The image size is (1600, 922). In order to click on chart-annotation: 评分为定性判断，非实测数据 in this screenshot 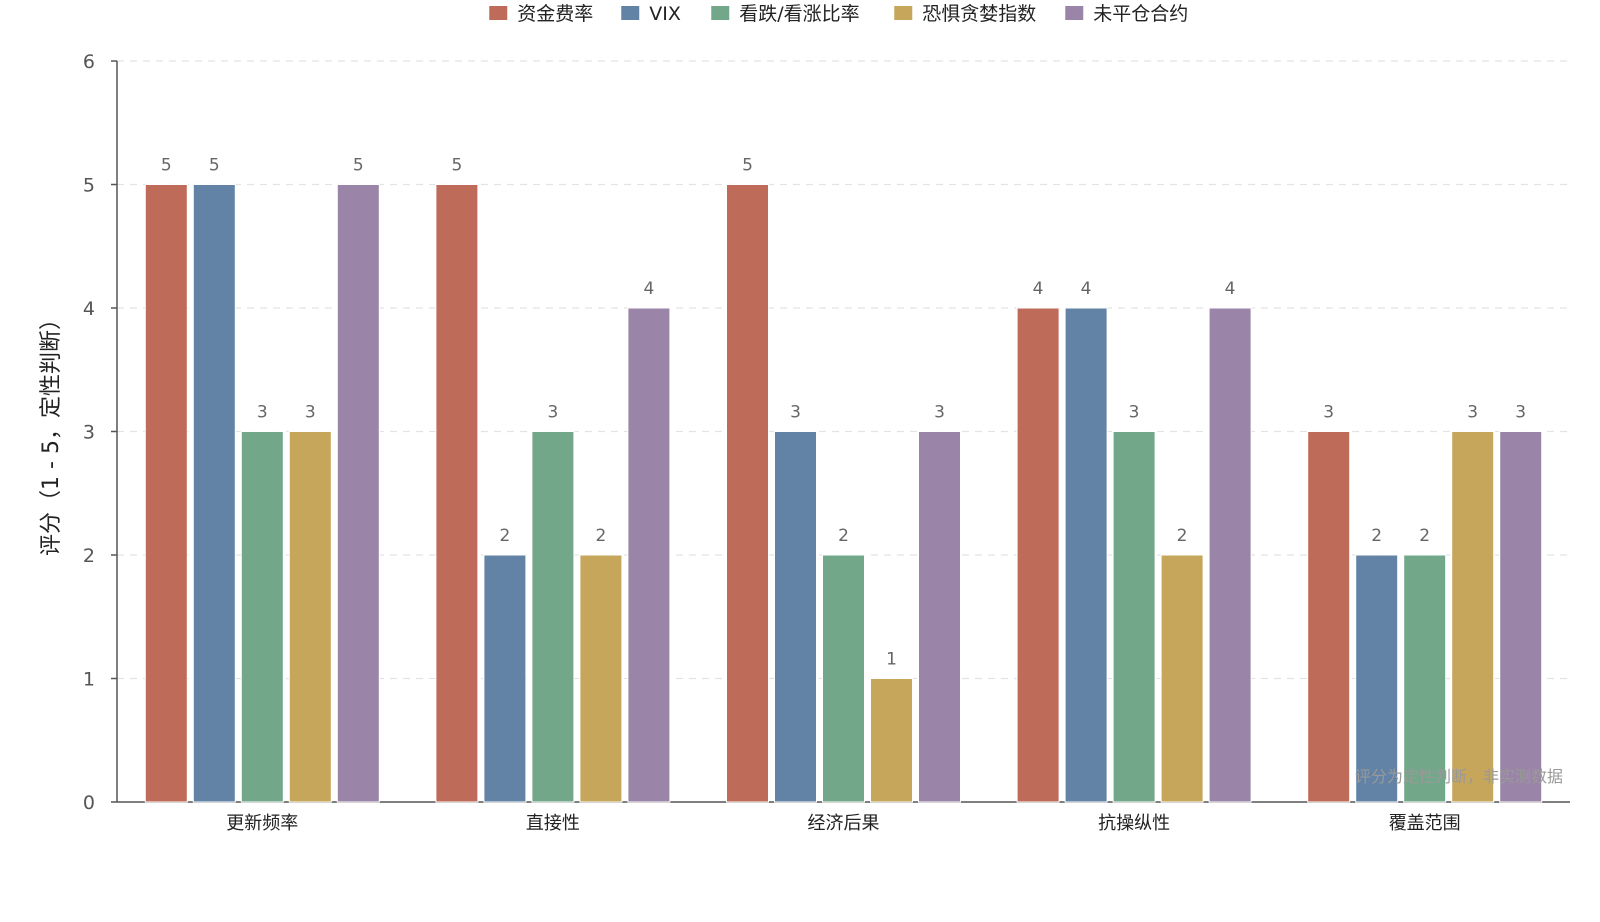, I will do `click(1459, 776)`.